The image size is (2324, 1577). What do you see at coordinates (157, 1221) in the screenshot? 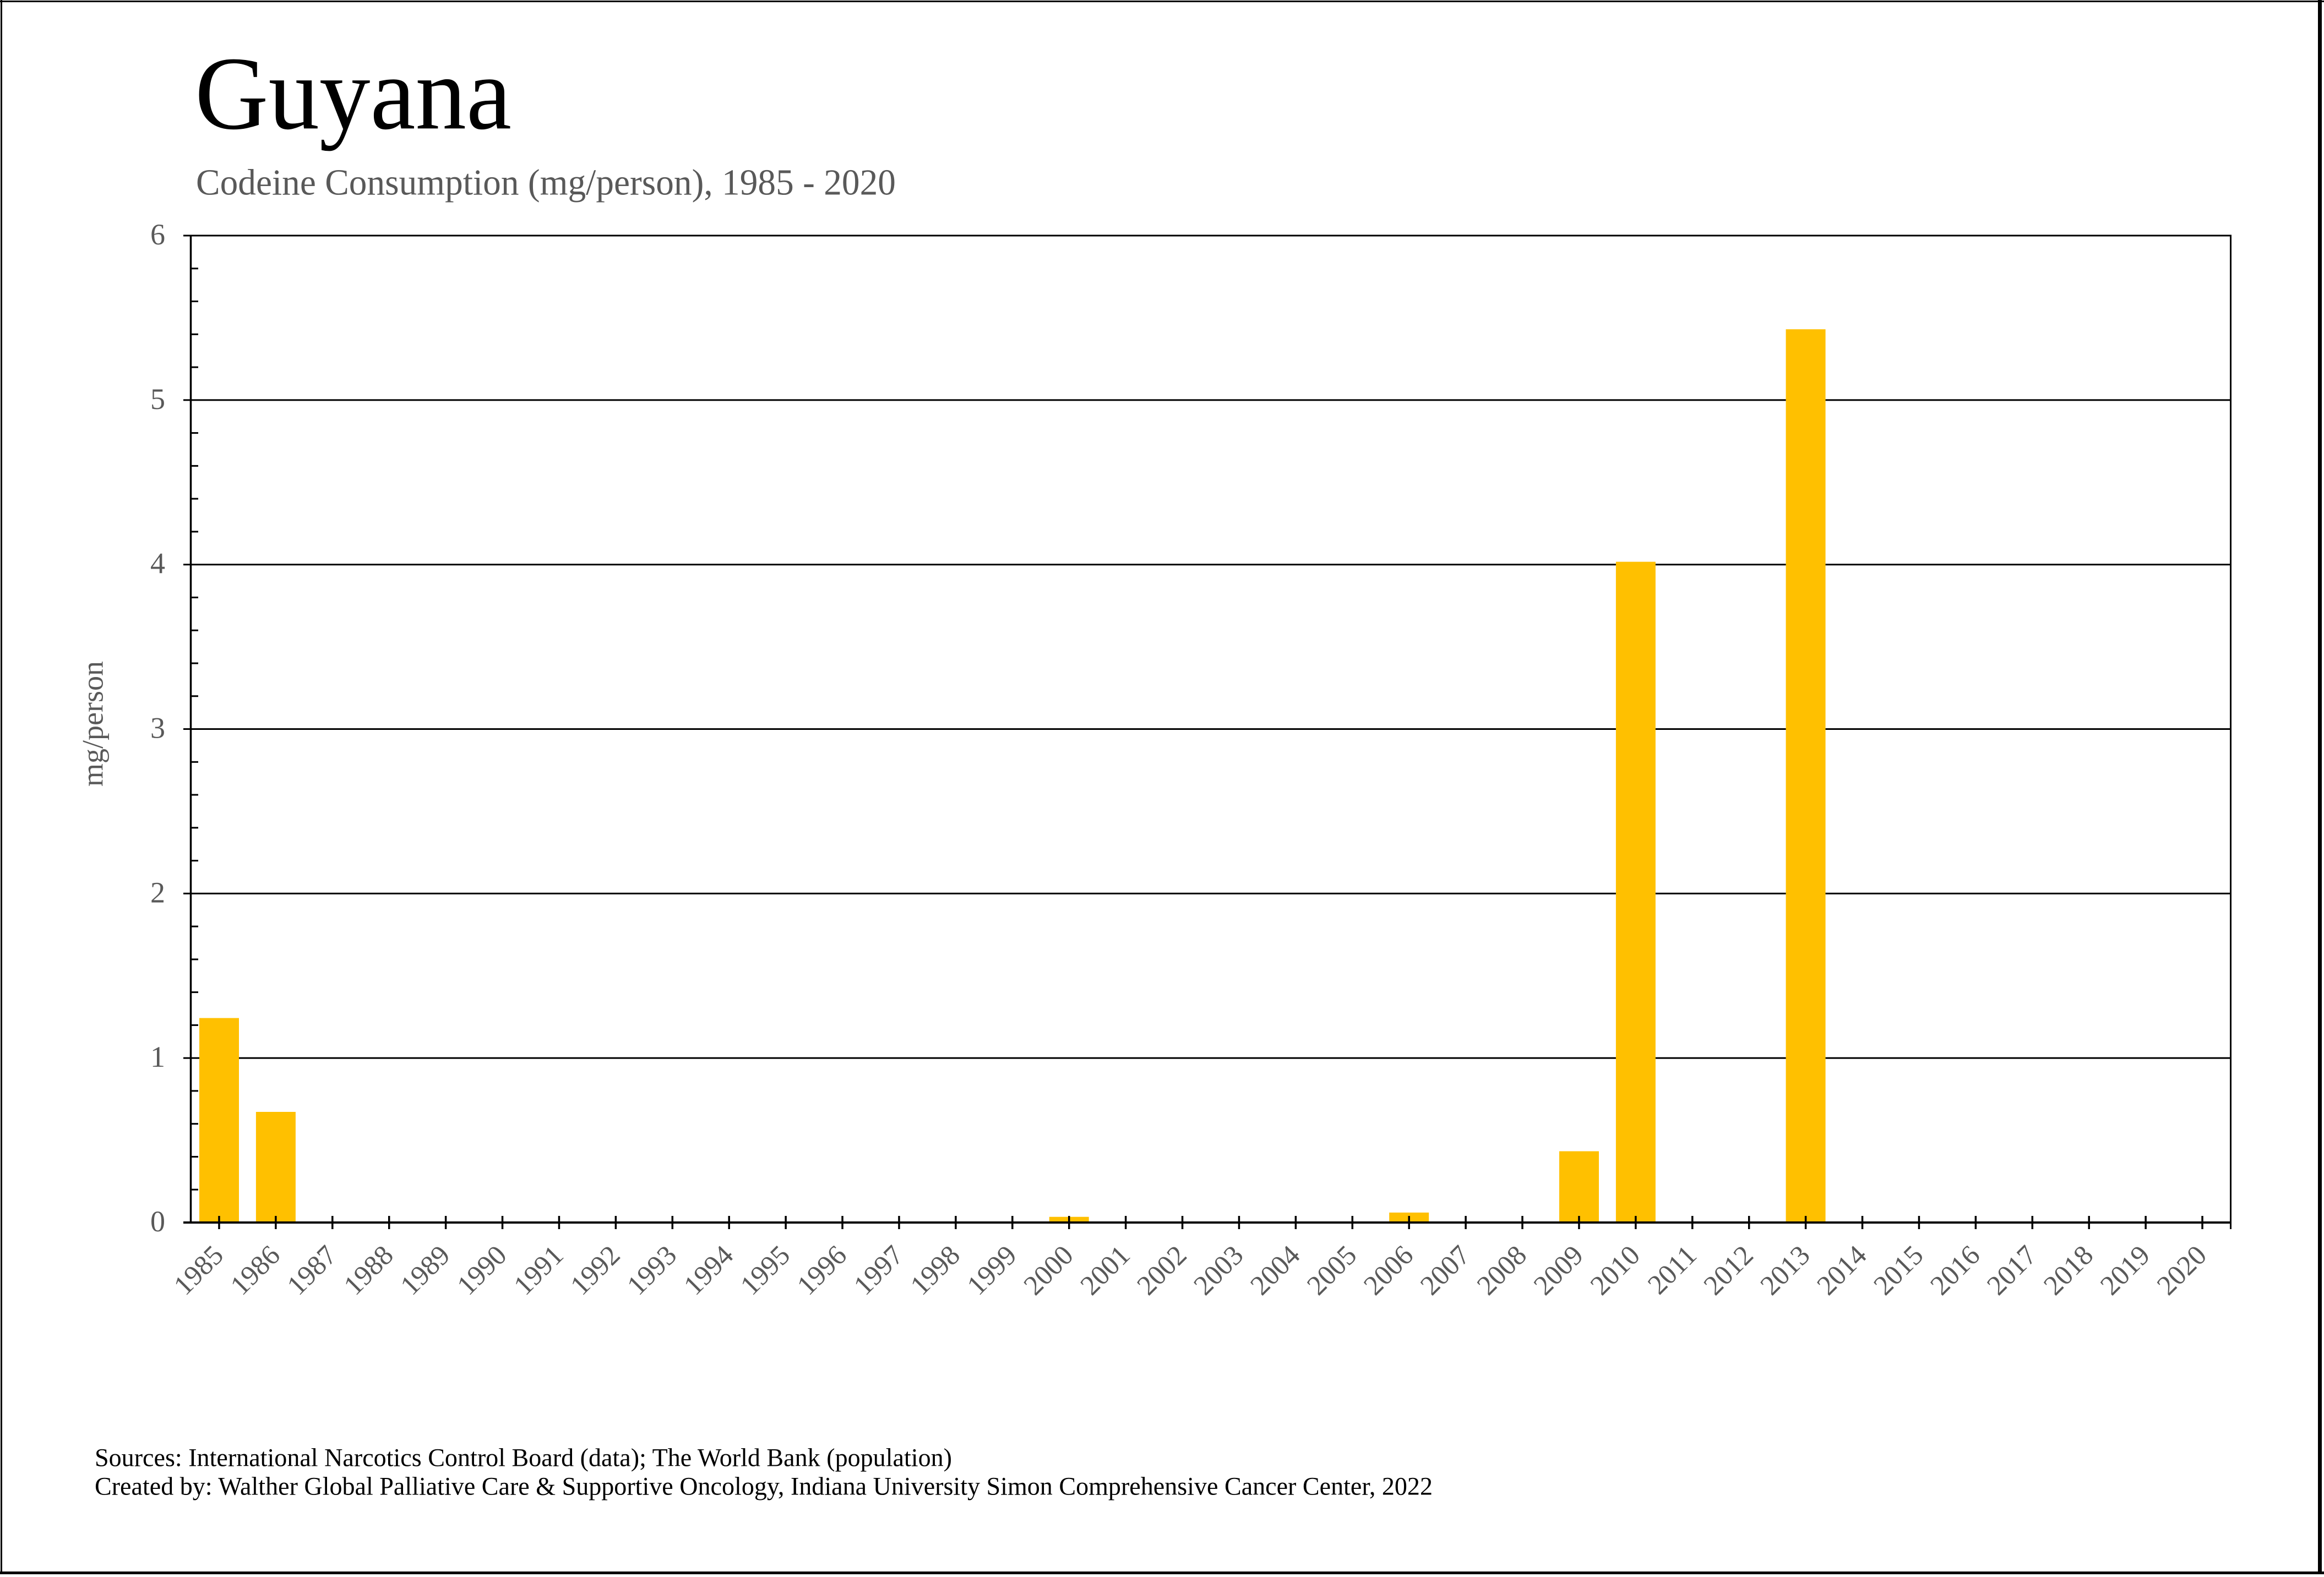
I see `svg-text: 0` at bounding box center [157, 1221].